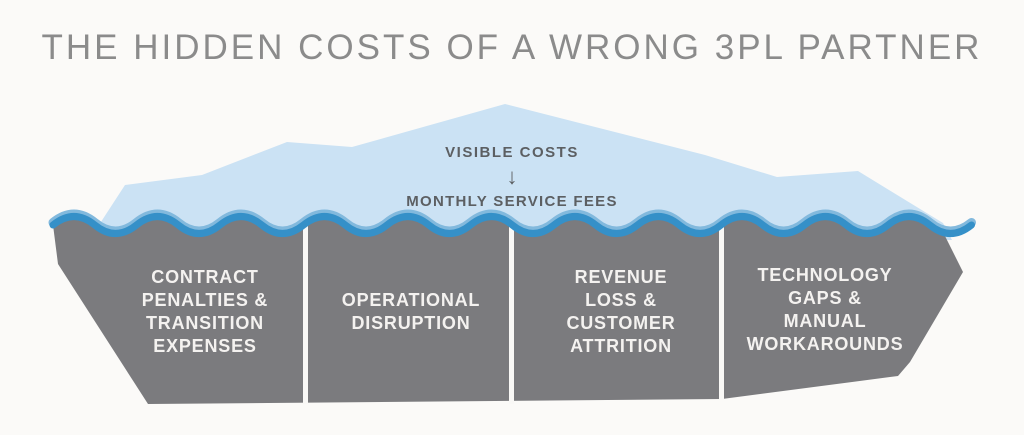 This screenshot has width=1024, height=435. What do you see at coordinates (621, 311) in the screenshot?
I see `hidden-cost-revenue-loss: REVENUE LOSS & CUSTOMER ATTRITION` at bounding box center [621, 311].